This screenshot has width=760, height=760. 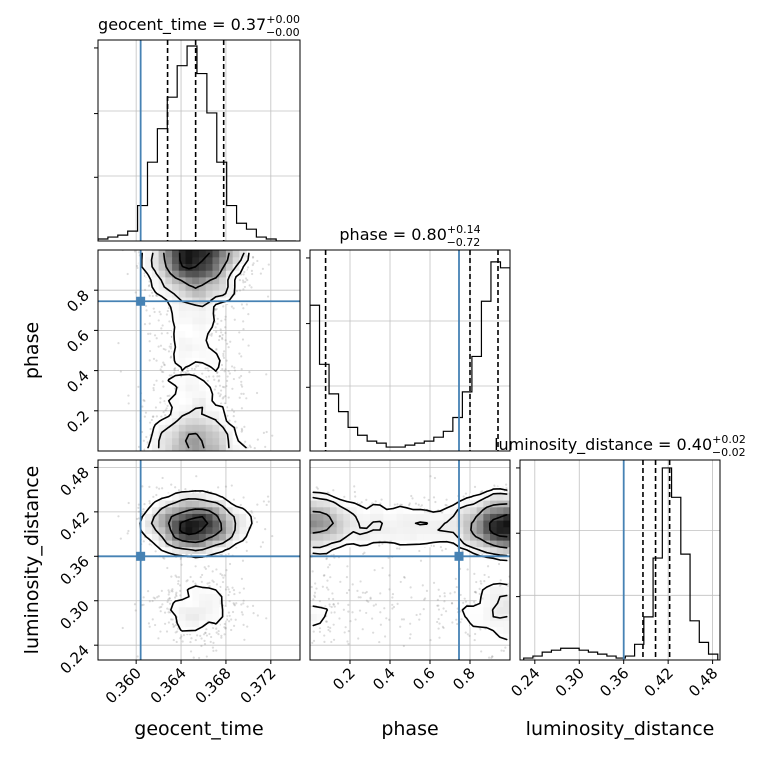 What do you see at coordinates (283, 32) in the screenshot?
I see `title-lower-error: −0.00` at bounding box center [283, 32].